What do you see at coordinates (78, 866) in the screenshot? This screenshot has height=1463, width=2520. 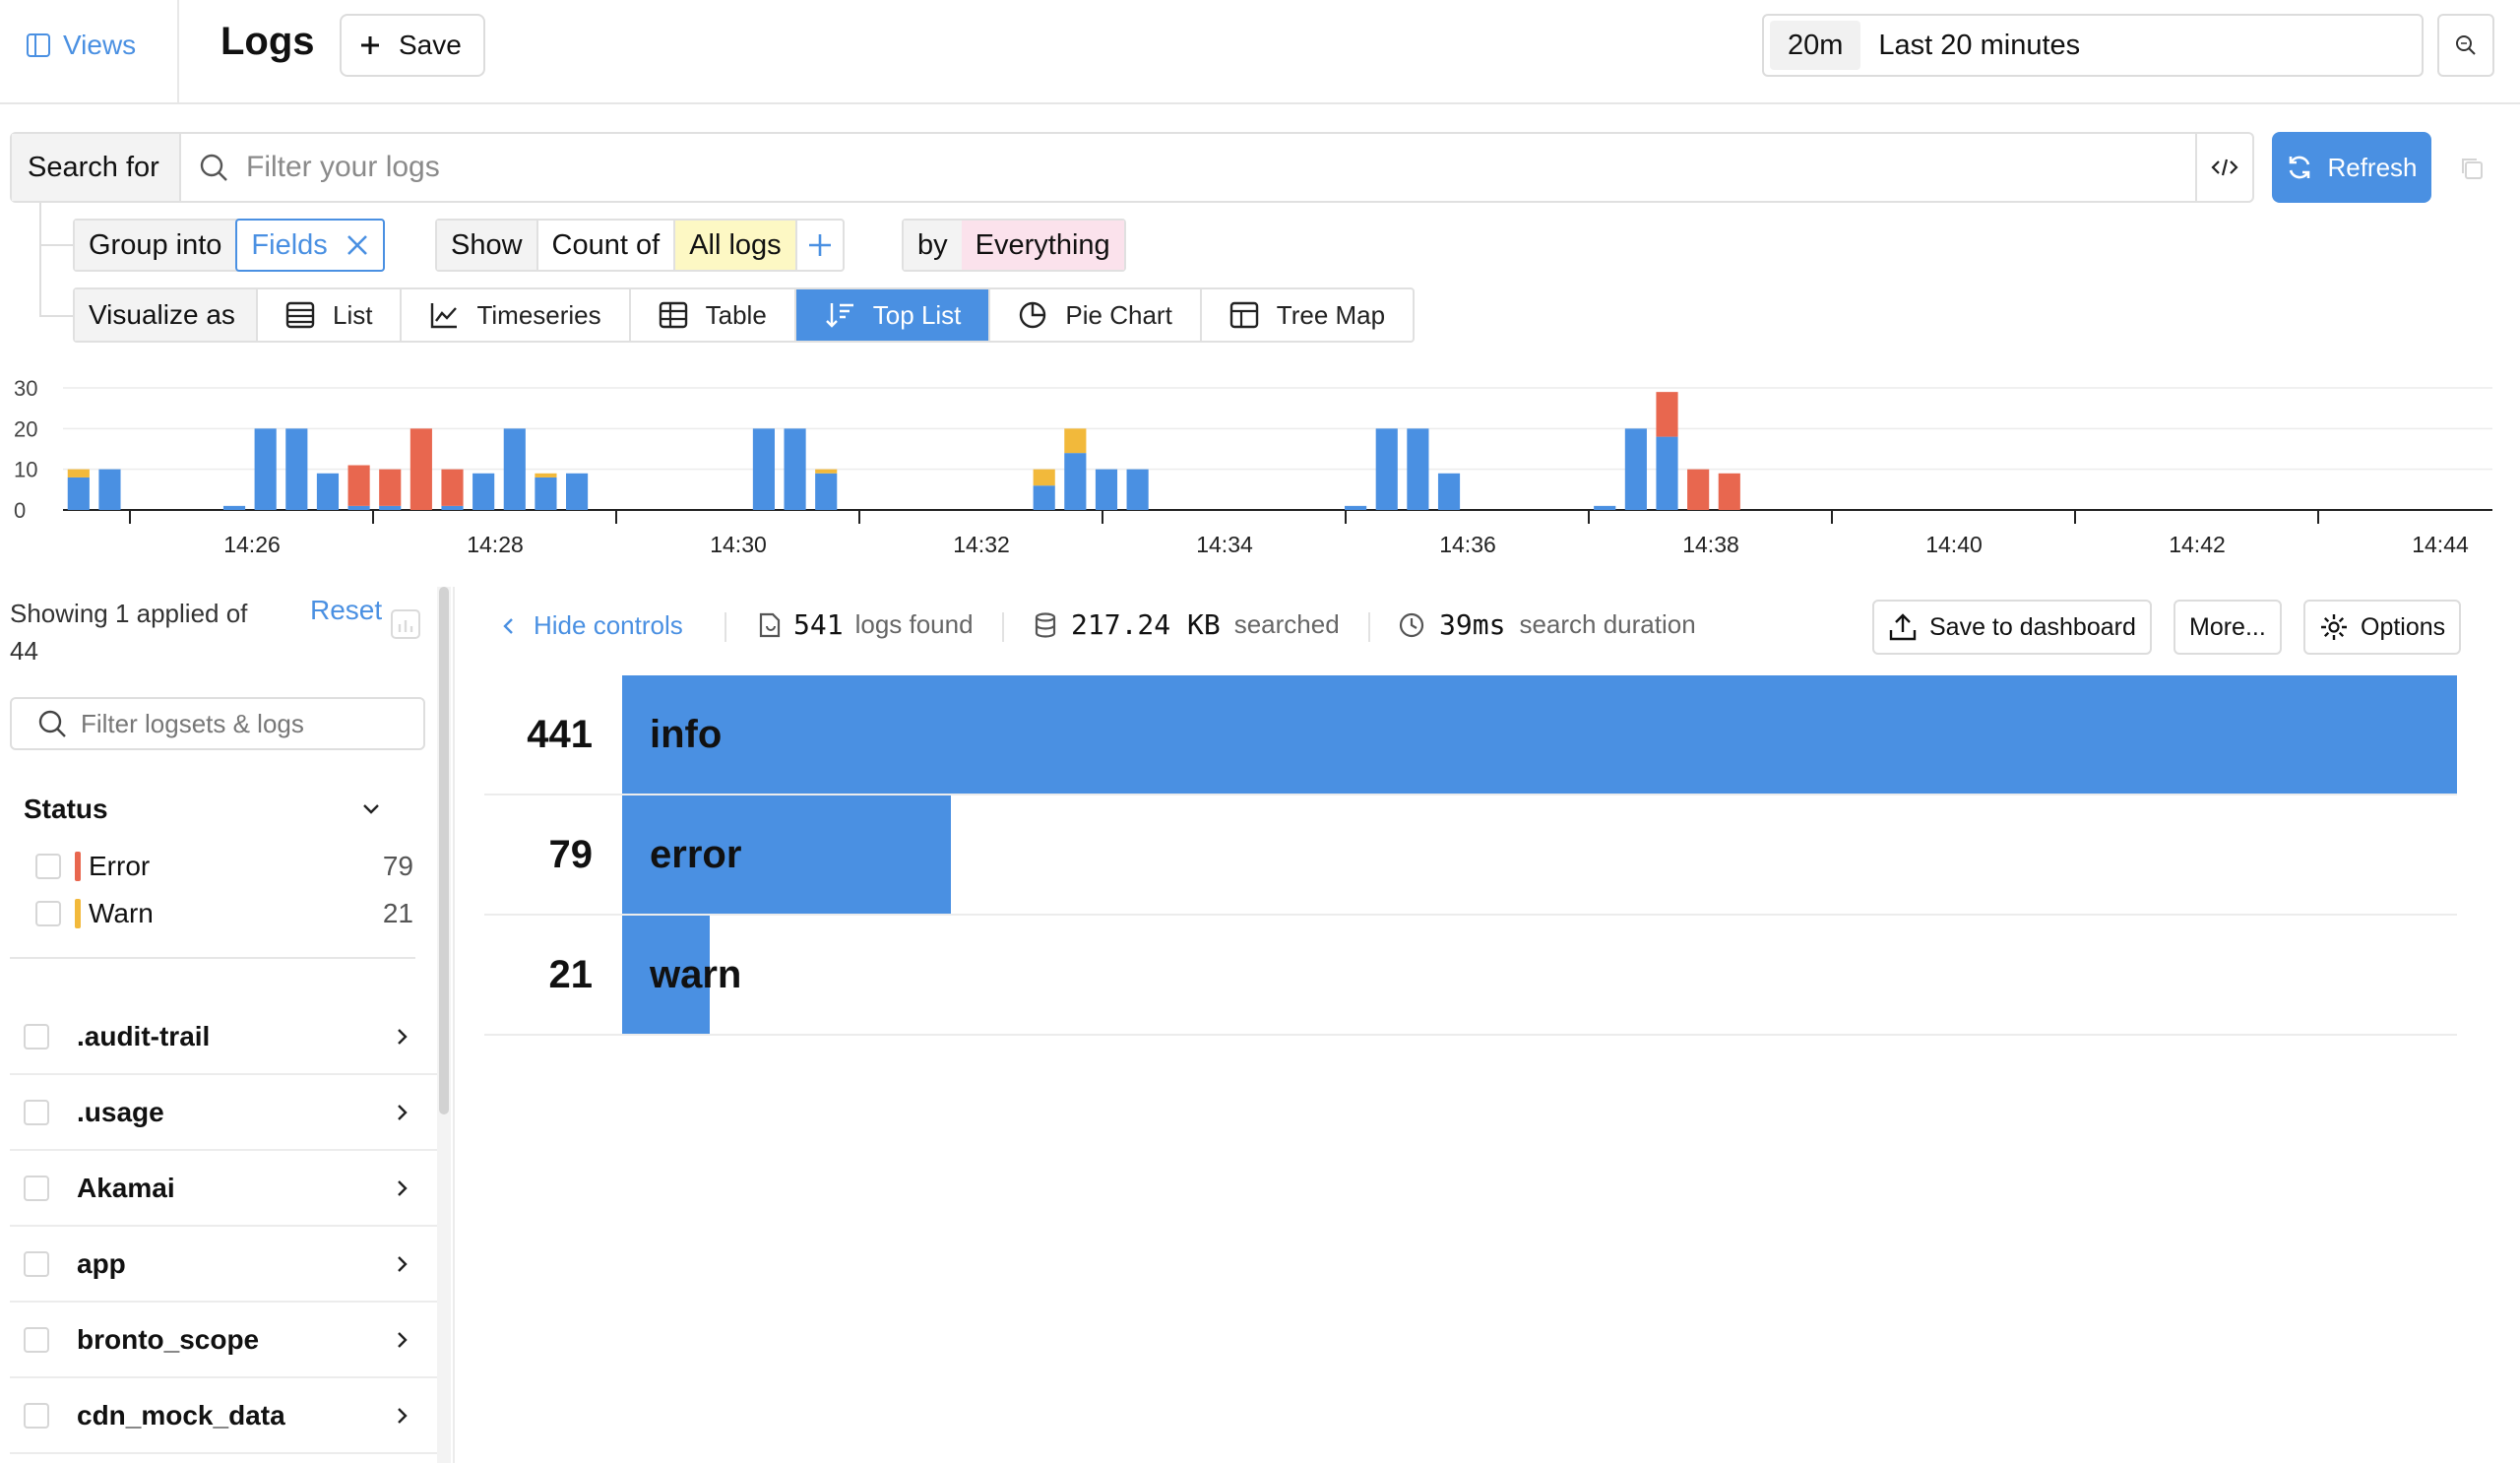 I see `error-color-swatch` at bounding box center [78, 866].